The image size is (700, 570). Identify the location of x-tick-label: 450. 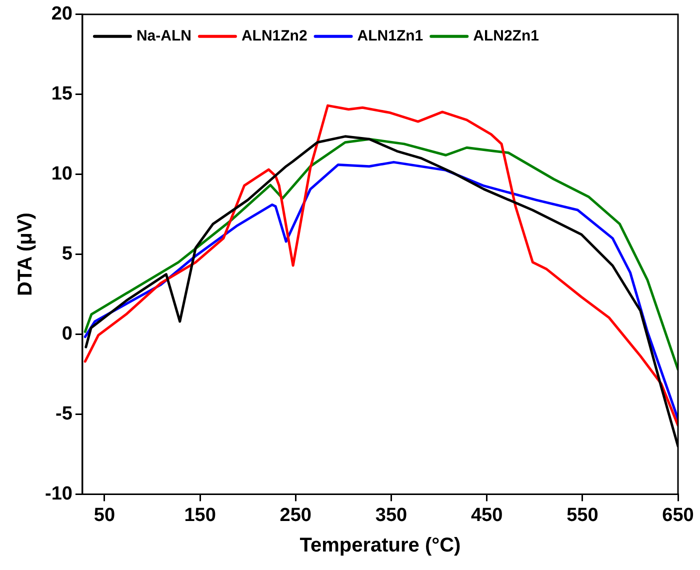
(486, 515).